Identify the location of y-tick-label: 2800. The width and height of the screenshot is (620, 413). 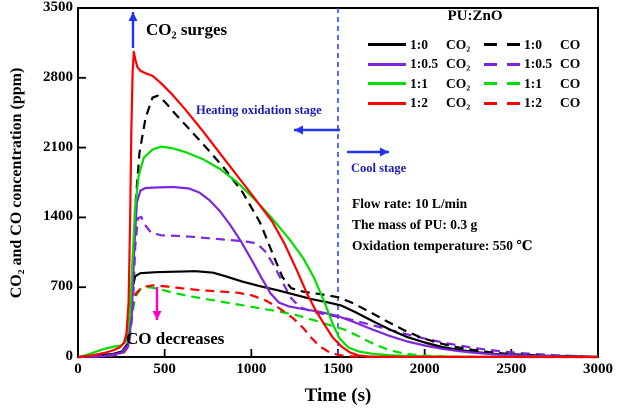
(58, 76).